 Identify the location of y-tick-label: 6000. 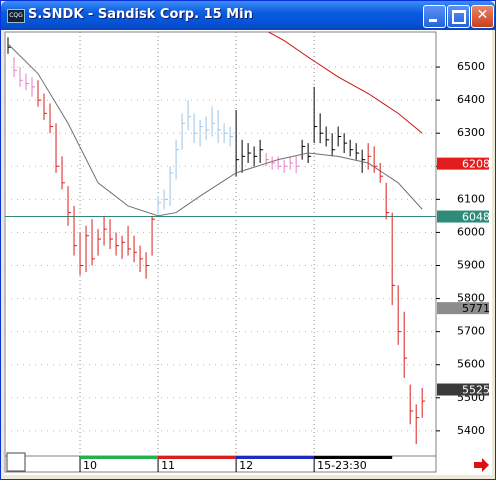
(471, 231).